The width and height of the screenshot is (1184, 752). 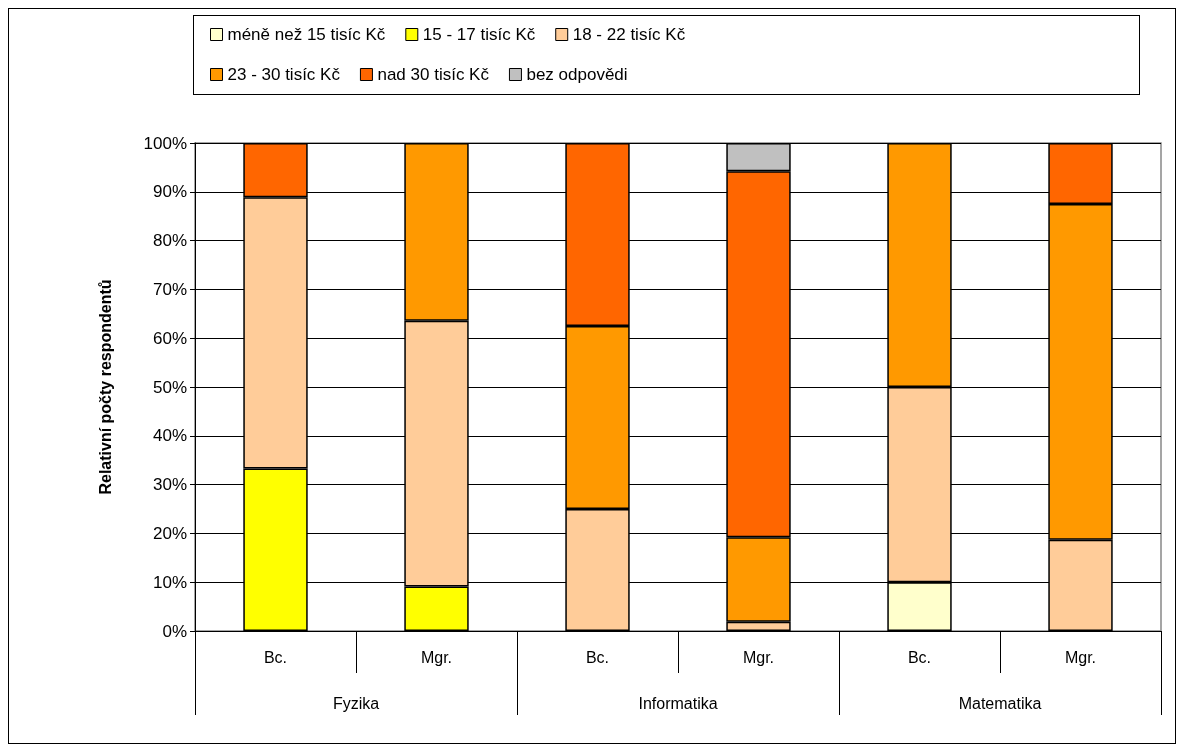 I want to click on y-axis-title: Relativní počty respondentů, so click(x=105, y=387).